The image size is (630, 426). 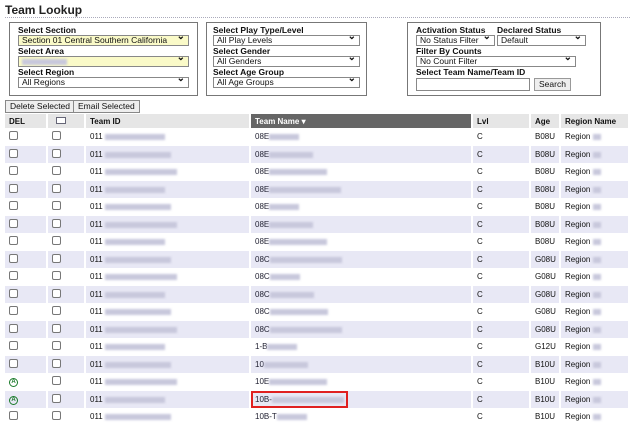 What do you see at coordinates (242, 51) in the screenshot?
I see `gender-label: Select Gender` at bounding box center [242, 51].